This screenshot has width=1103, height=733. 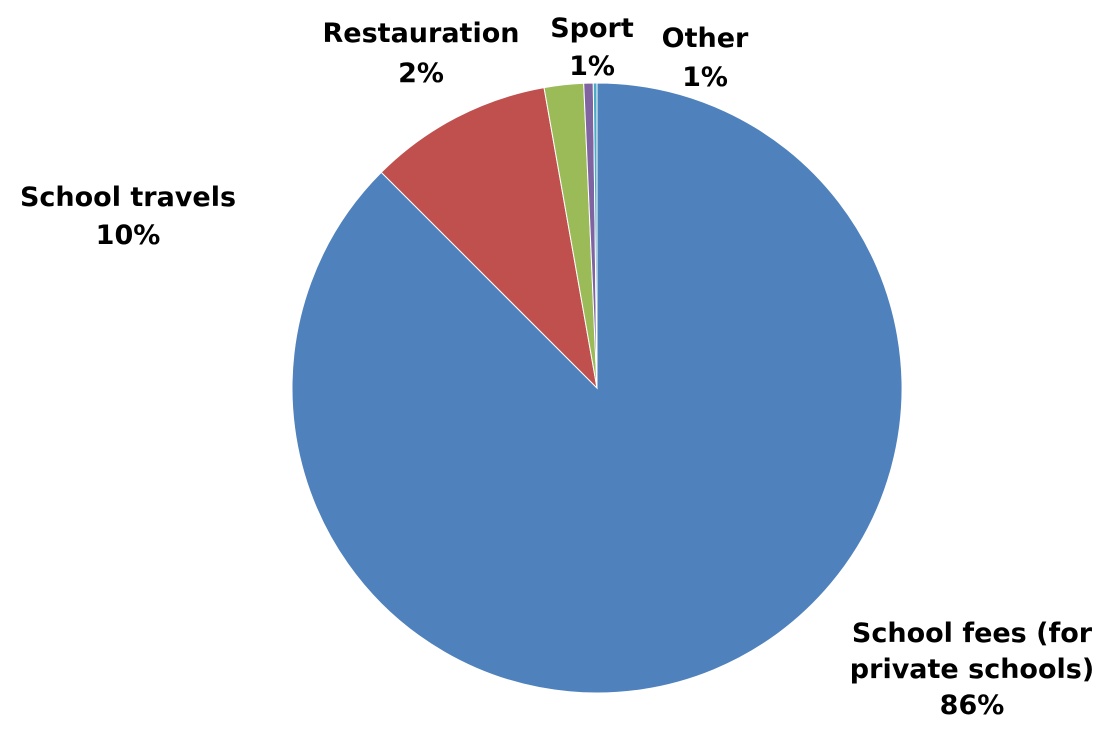 I want to click on data-label-school-fees-for-private-schools: School fees (for private schools) 86%, so click(x=972, y=669).